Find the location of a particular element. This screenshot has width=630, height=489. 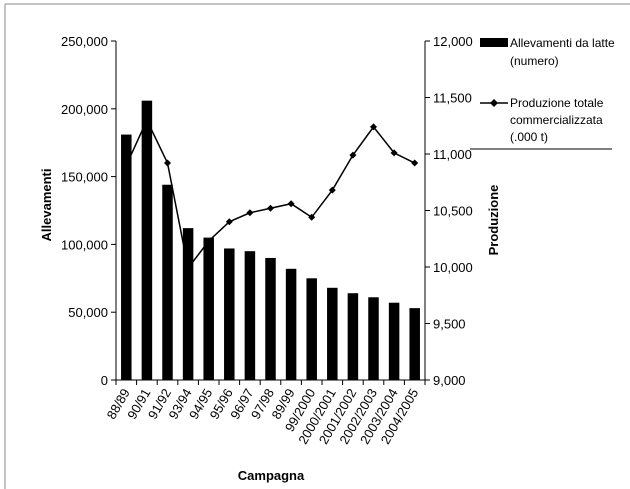

left-tick-label: 250,000 is located at coordinates (84, 41).